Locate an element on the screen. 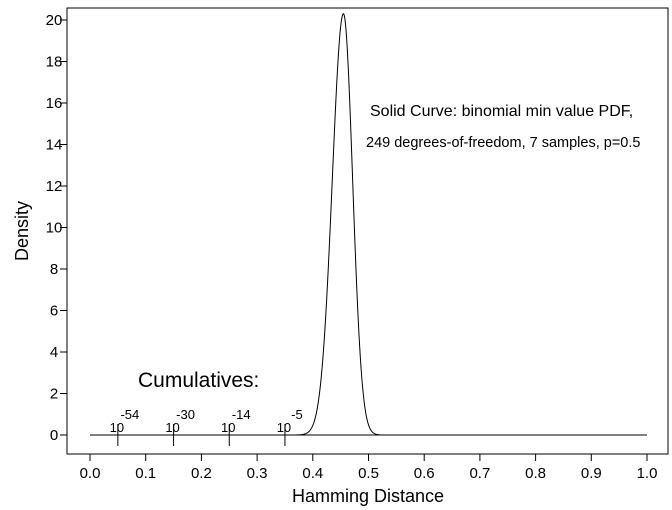  y-tick-label: 4 is located at coordinates (54, 352).